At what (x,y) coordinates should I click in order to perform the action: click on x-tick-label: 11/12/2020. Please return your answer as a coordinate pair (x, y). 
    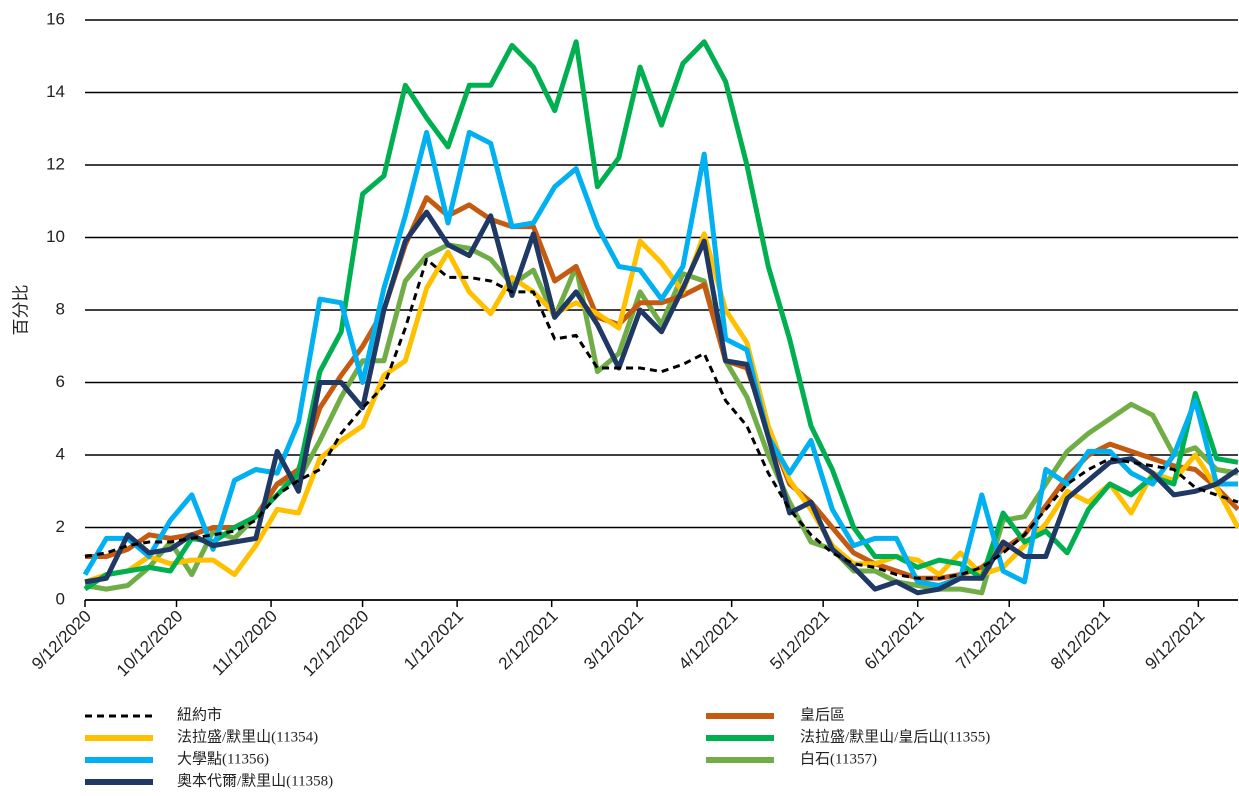
    Looking at the image, I should click on (244, 643).